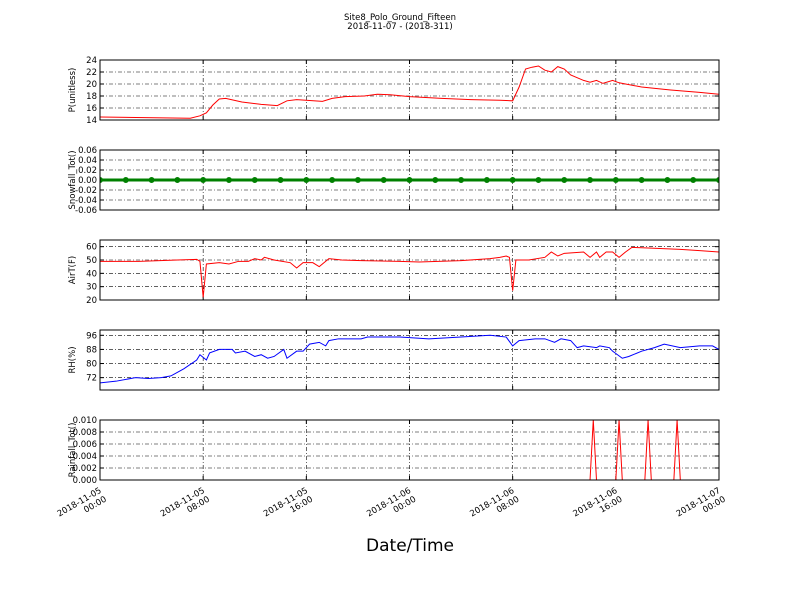  What do you see at coordinates (85, 421) in the screenshot?
I see `y-tick-label: 0.010` at bounding box center [85, 421].